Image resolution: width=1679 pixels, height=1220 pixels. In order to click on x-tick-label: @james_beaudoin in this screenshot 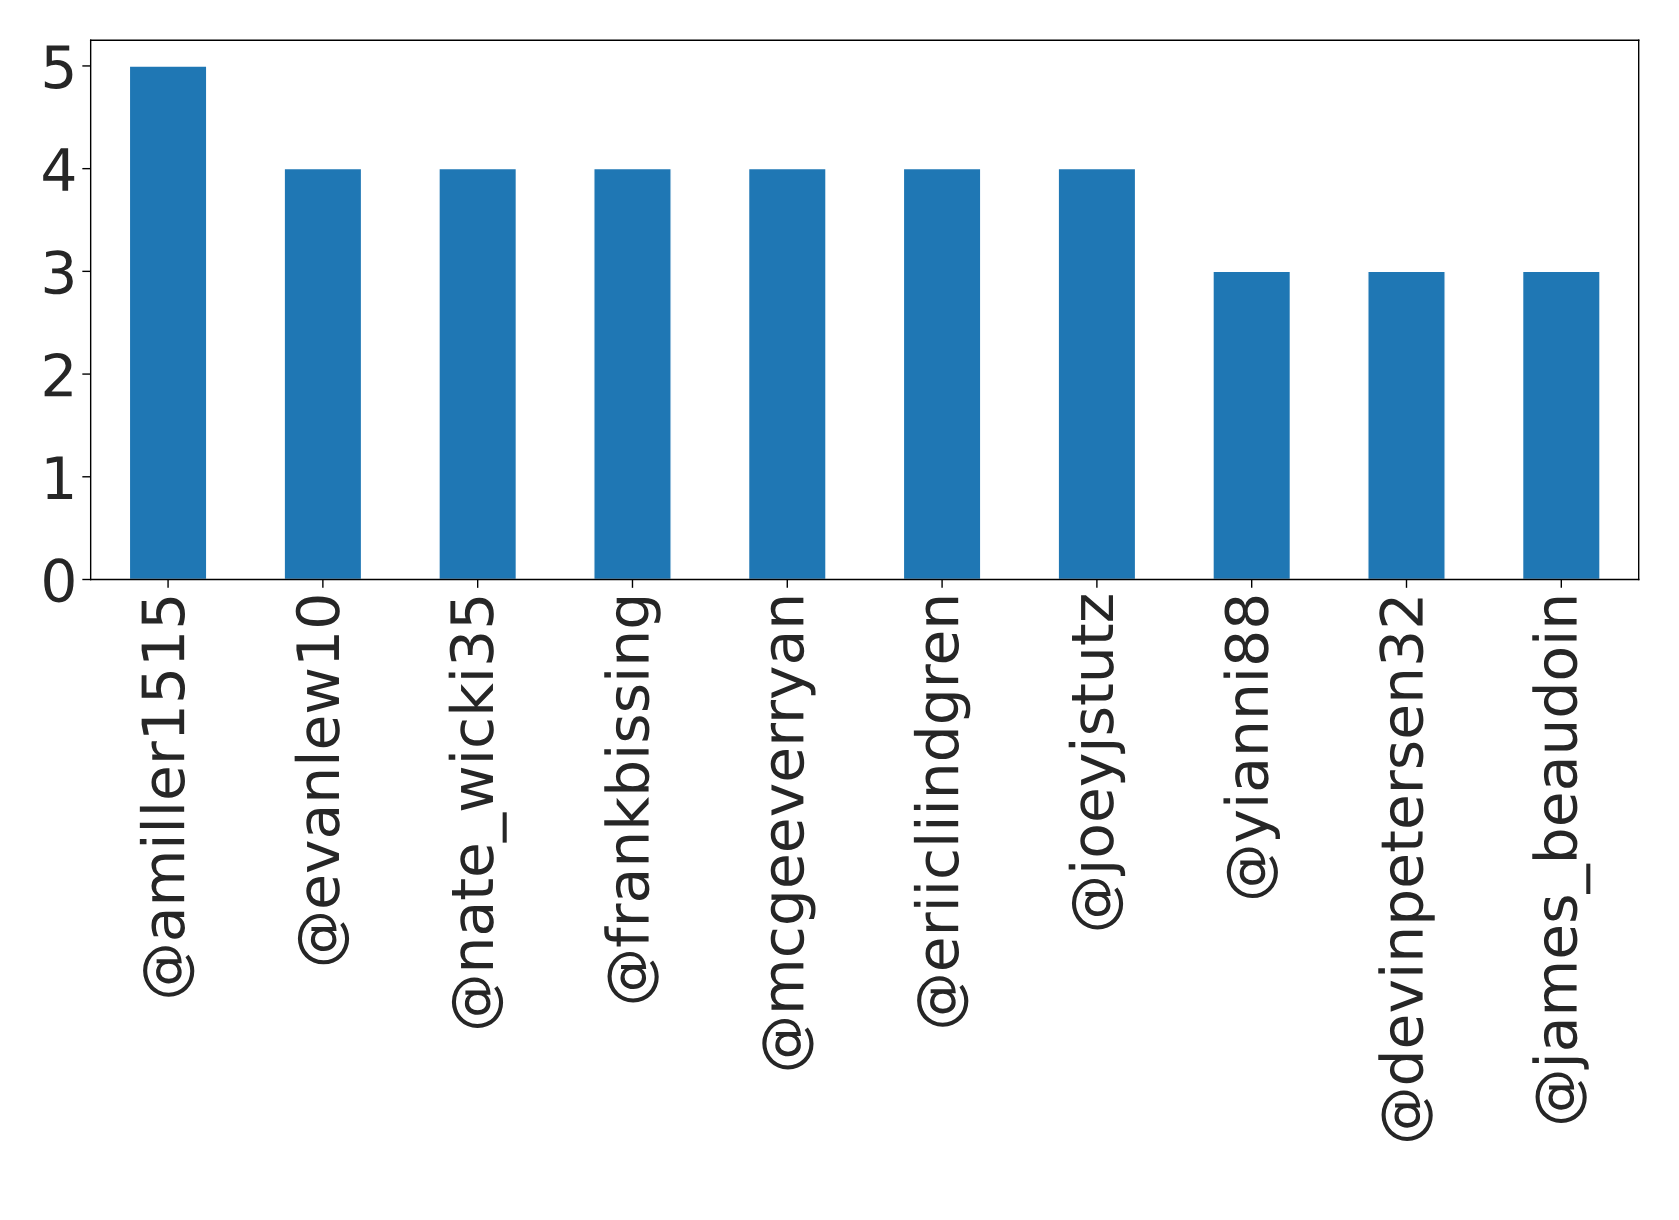, I will do `click(1561, 860)`.